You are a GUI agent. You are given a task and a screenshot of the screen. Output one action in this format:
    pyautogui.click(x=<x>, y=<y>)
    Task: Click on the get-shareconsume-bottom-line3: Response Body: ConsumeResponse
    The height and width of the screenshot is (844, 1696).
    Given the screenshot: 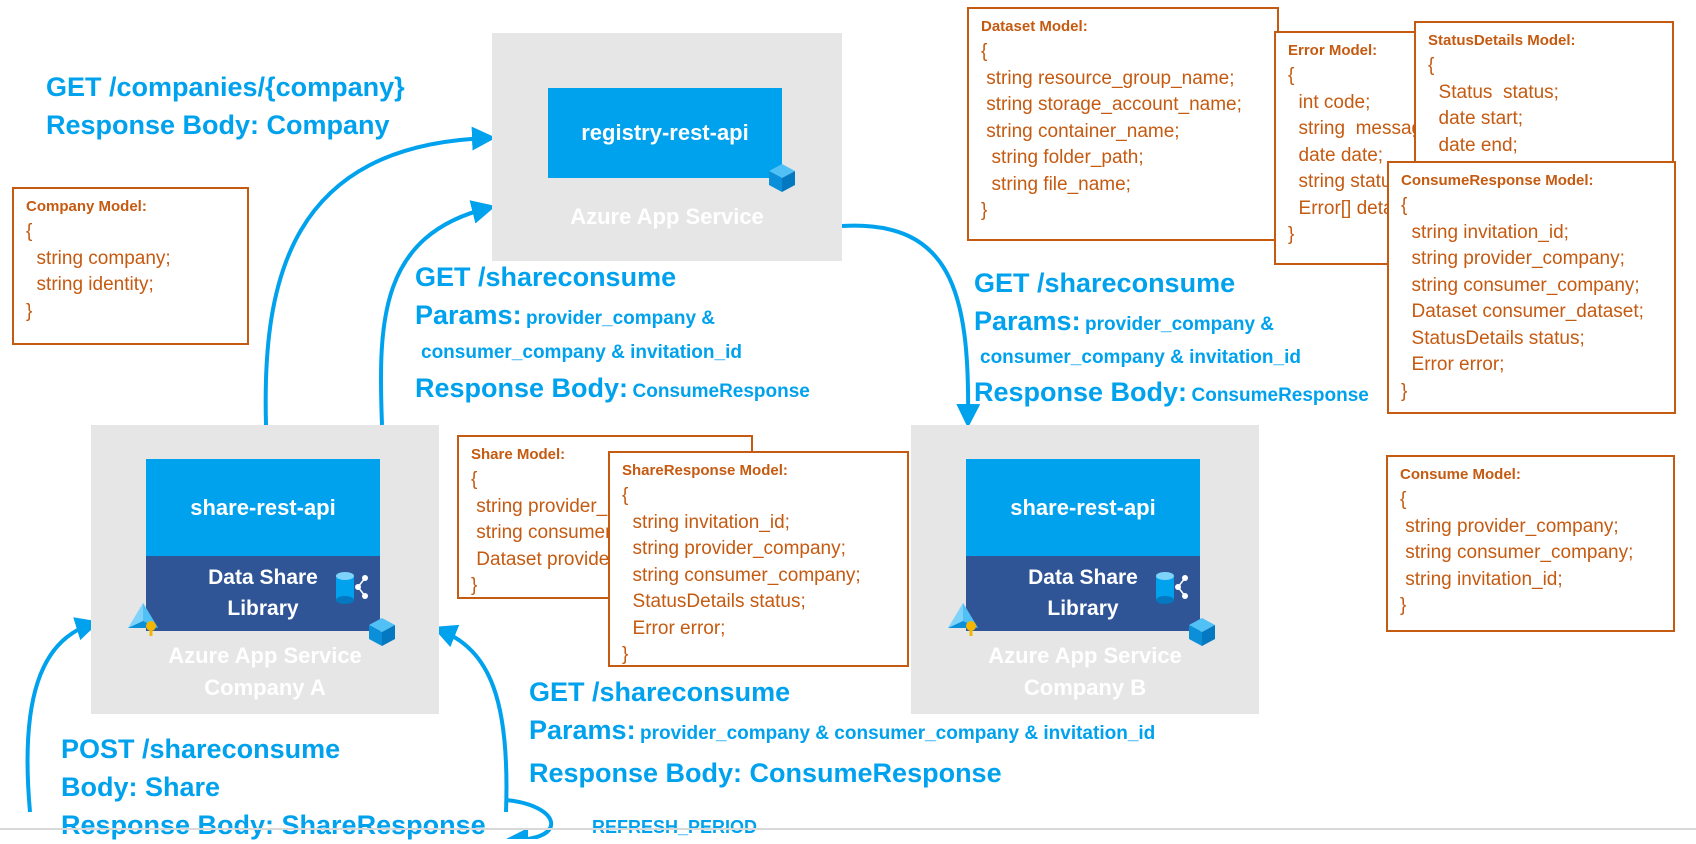 What is the action you would take?
    pyautogui.click(x=765, y=773)
    